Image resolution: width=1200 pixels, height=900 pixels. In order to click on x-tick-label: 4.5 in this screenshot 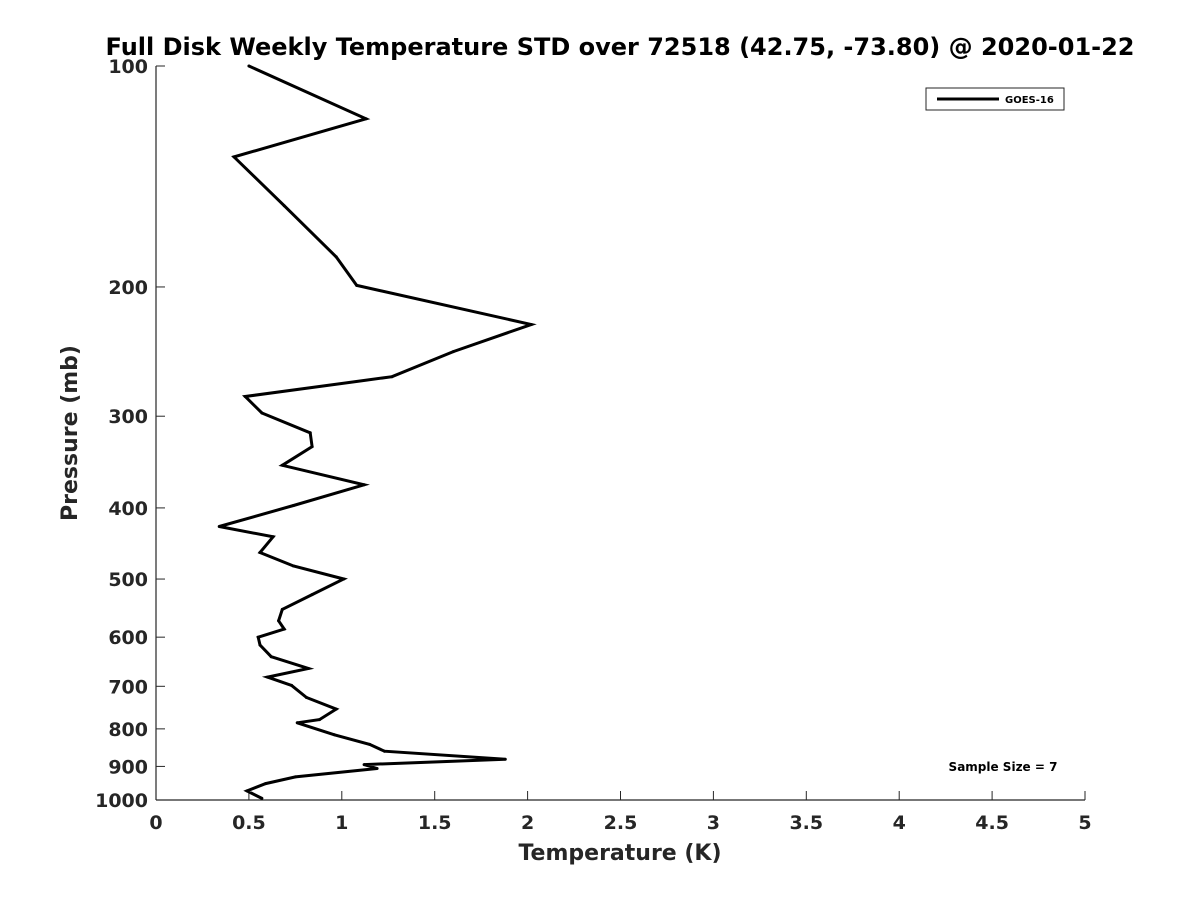, I will do `click(992, 823)`.